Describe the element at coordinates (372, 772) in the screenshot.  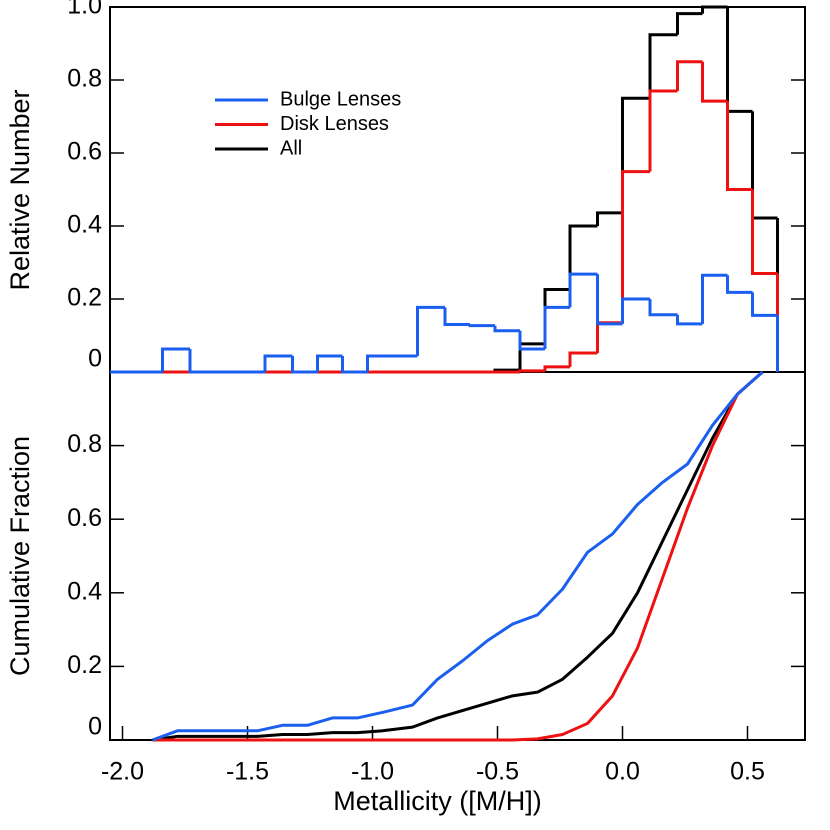
I see `x-tick-label: -1.0` at that location.